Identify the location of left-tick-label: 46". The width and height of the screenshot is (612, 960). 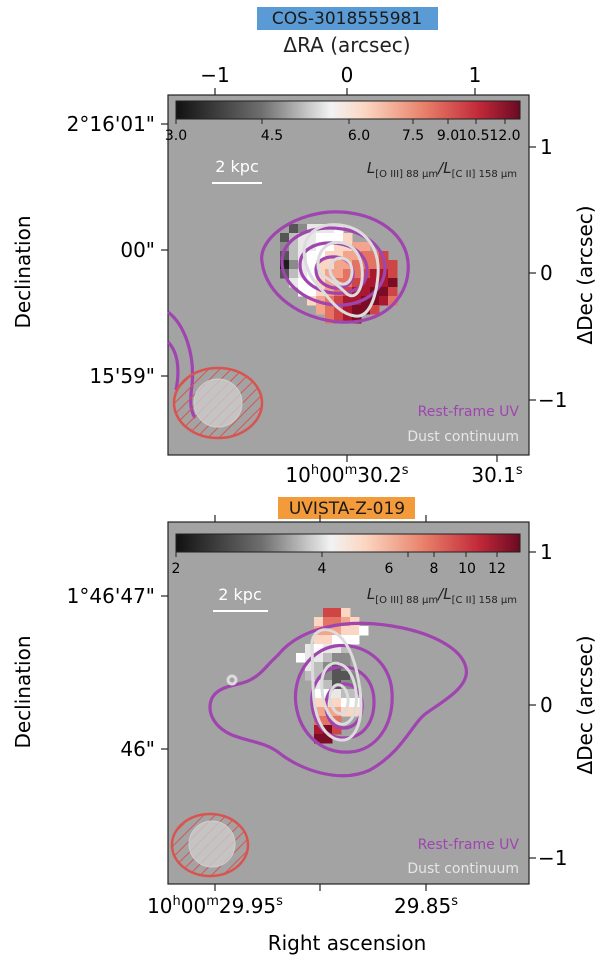
(137, 749).